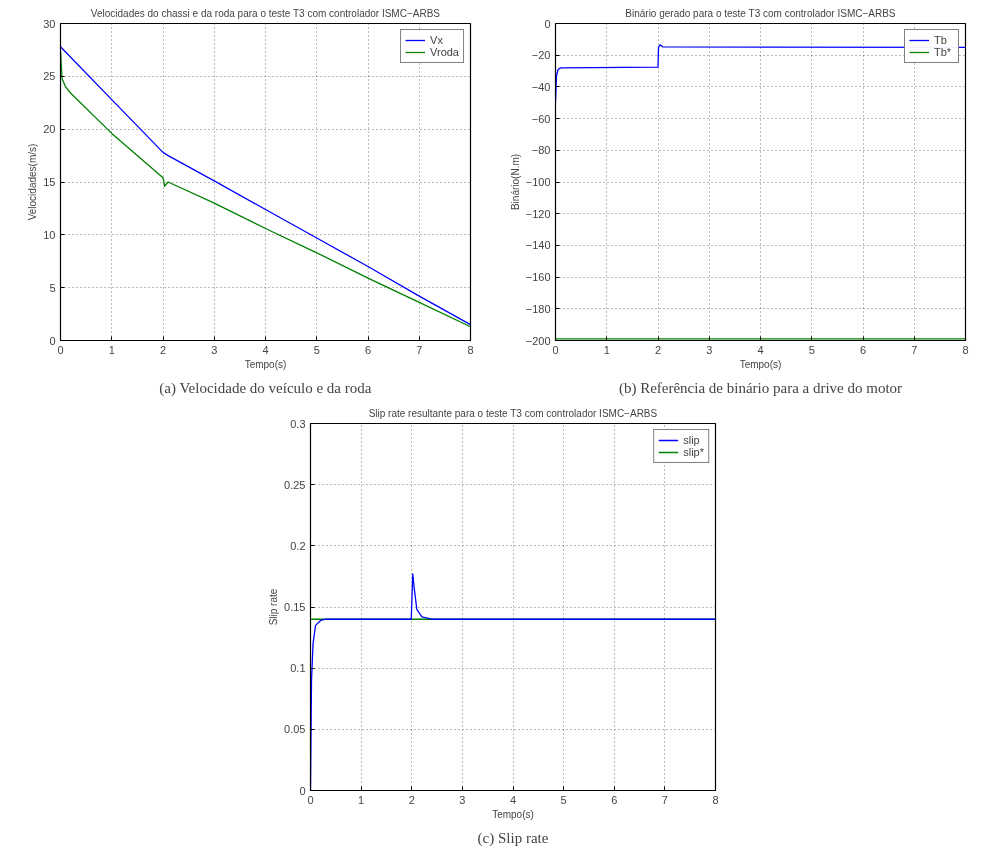 This screenshot has width=1005, height=866. Describe the element at coordinates (693, 452) in the screenshot. I see `legend-label: slip*` at that location.